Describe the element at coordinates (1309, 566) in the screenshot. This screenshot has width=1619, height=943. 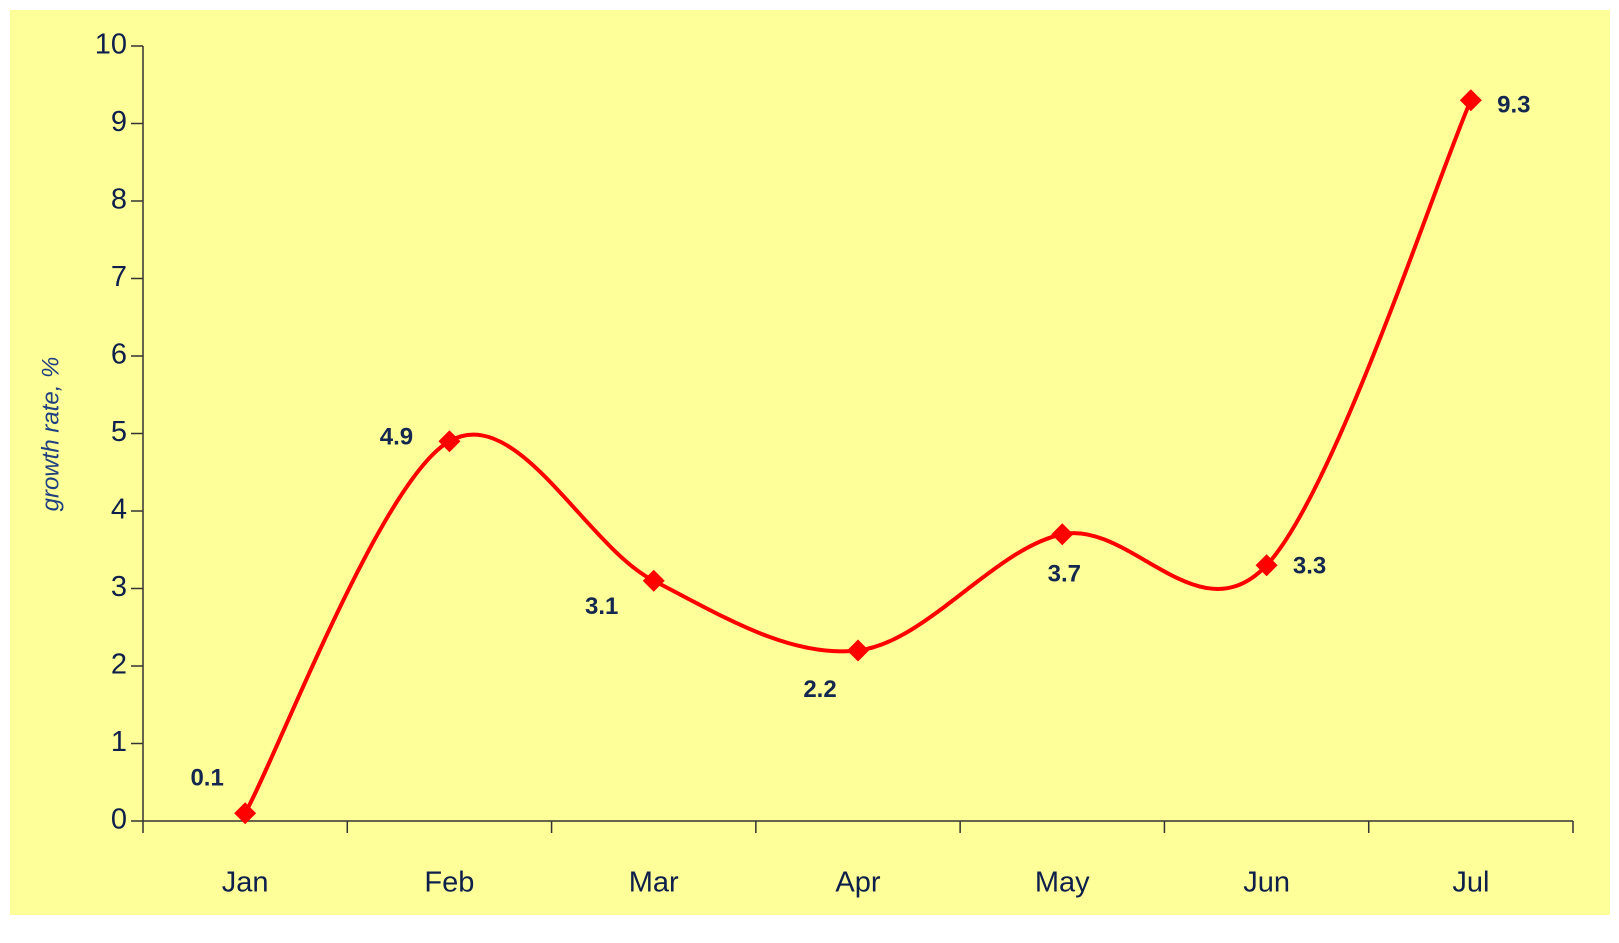
I see `data-label: 3.3` at that location.